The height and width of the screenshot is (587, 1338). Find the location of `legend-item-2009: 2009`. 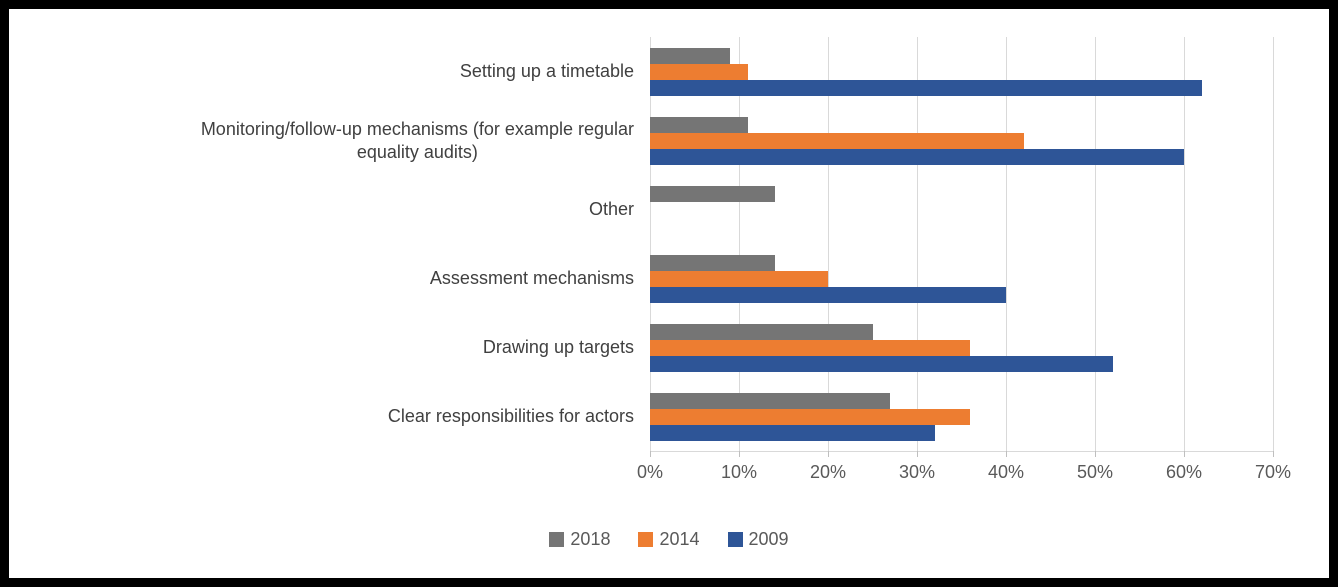

legend-item-2009: 2009 is located at coordinates (758, 539).